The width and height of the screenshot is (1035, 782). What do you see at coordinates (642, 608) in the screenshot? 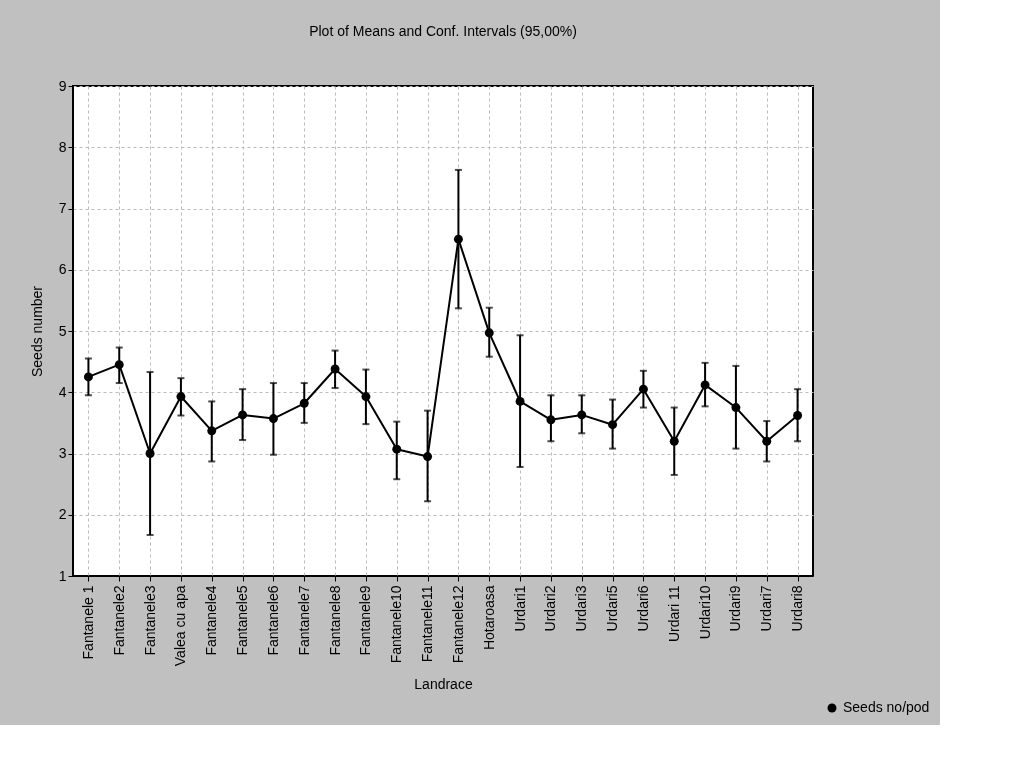
I see `x-tick-label: Urdari6` at bounding box center [642, 608].